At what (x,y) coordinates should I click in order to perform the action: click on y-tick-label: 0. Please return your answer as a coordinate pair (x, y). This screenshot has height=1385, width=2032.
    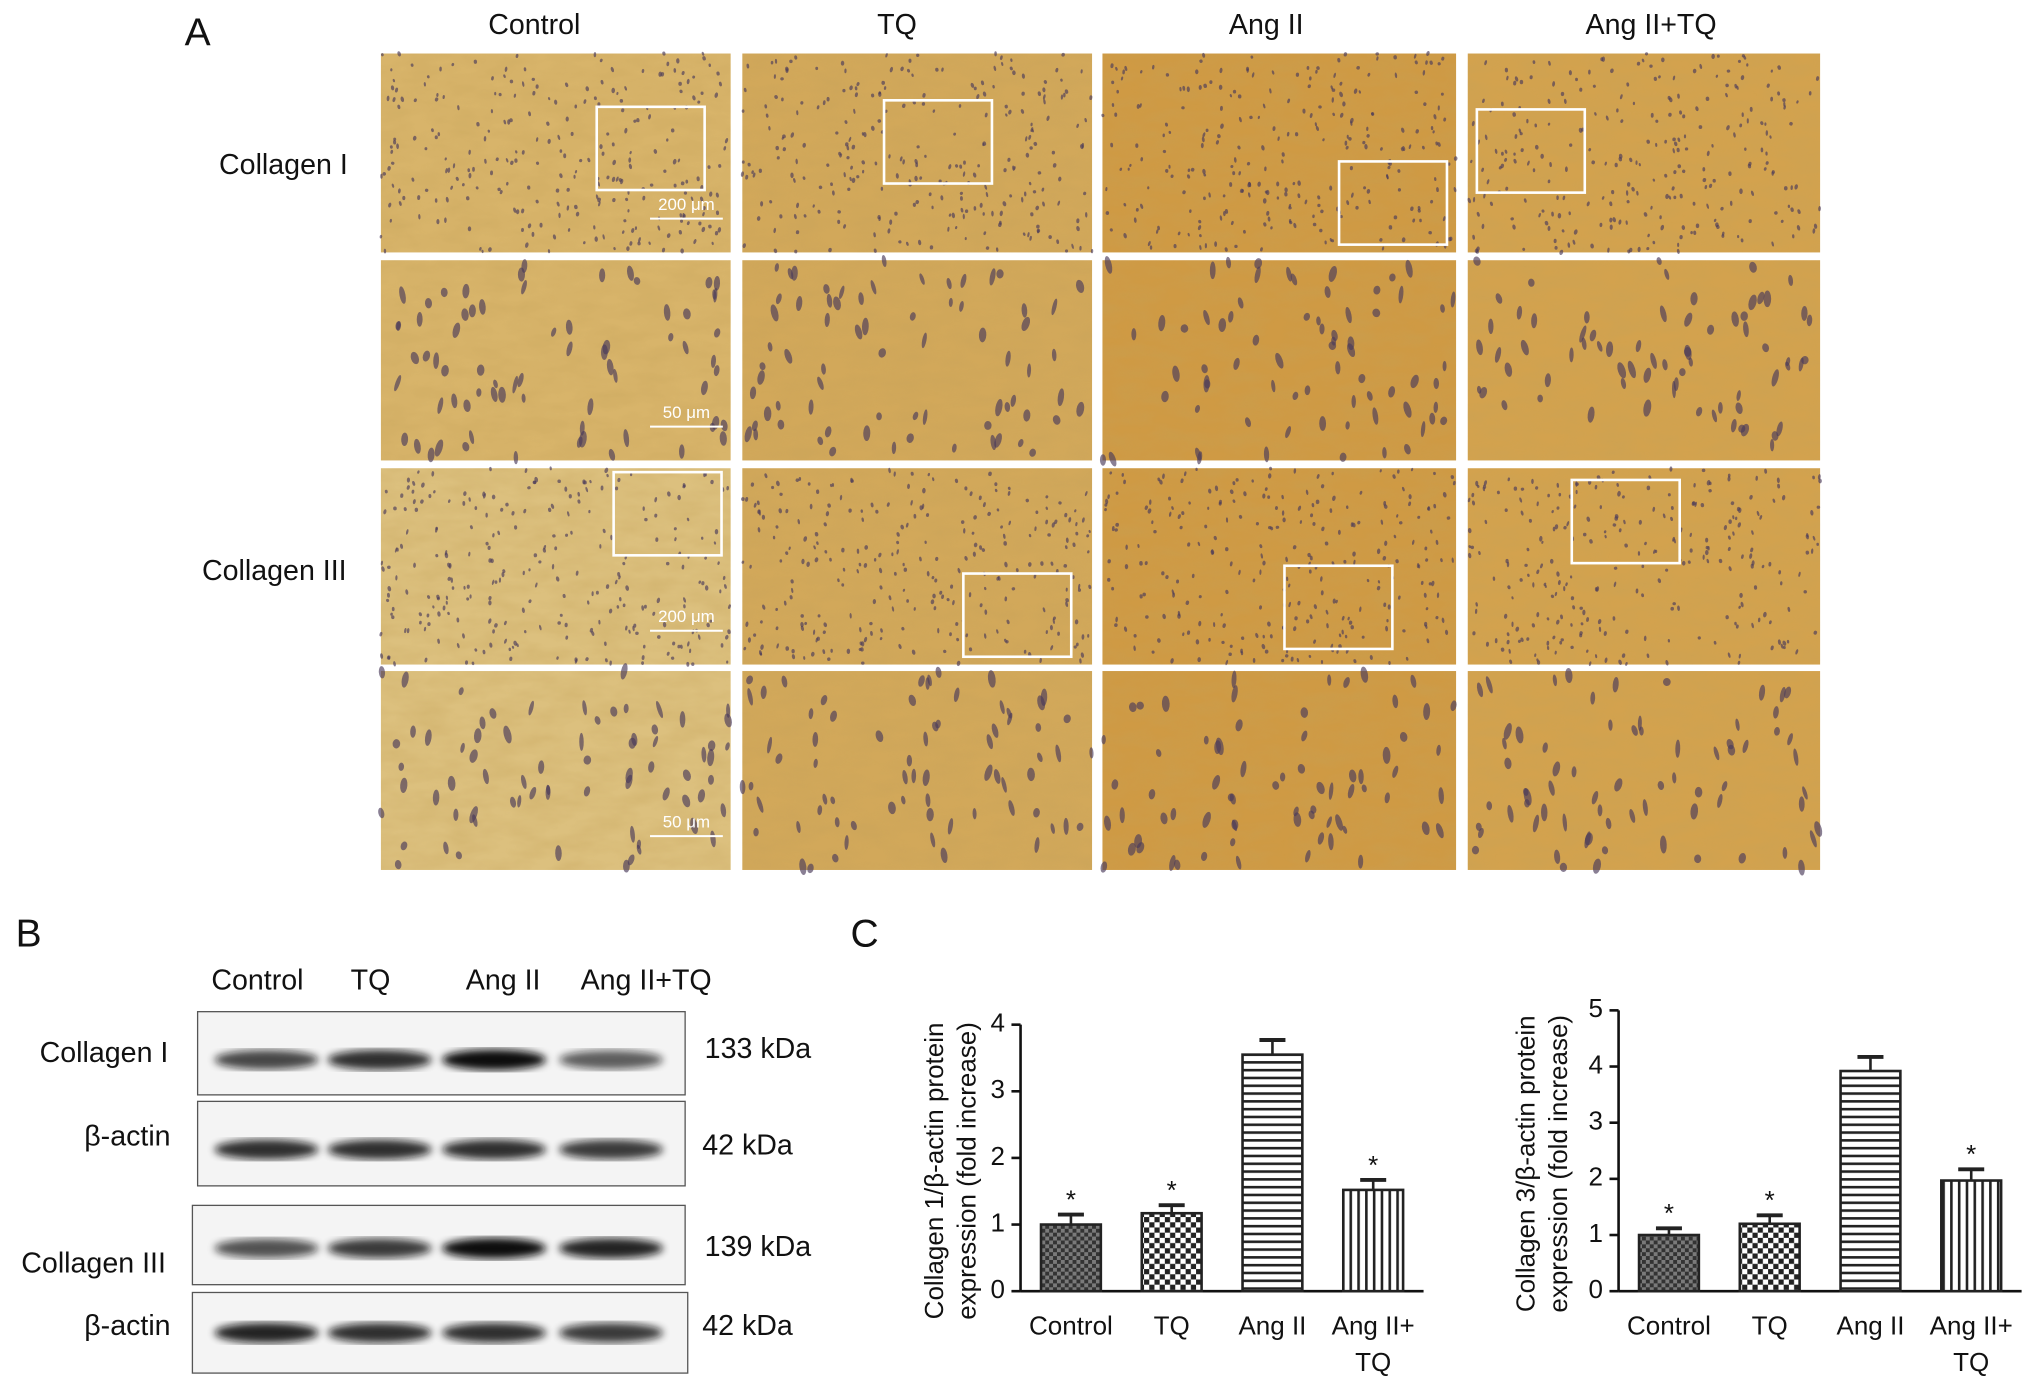
    Looking at the image, I should click on (997, 1289).